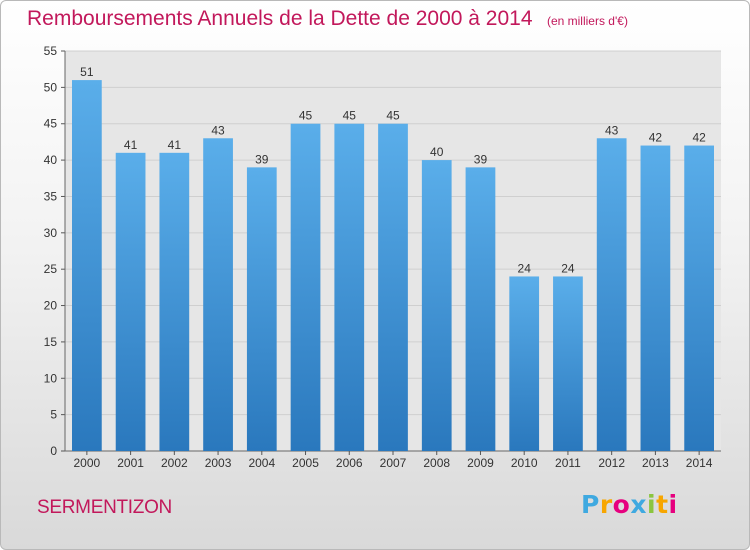 The width and height of the screenshot is (750, 550). What do you see at coordinates (218, 463) in the screenshot?
I see `x-tick-label: 2003` at bounding box center [218, 463].